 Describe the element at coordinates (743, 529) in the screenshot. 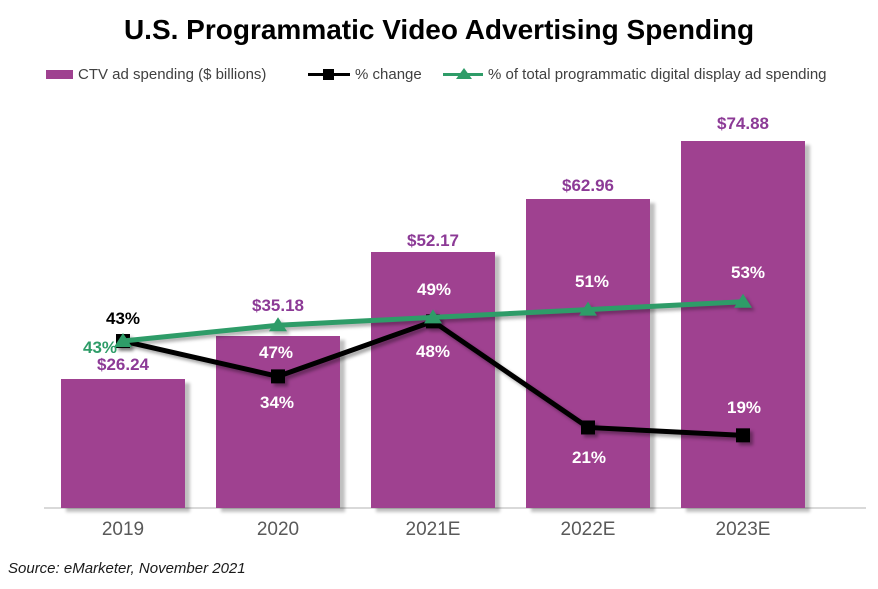

I see `x-tick-2023E: 2023E` at that location.